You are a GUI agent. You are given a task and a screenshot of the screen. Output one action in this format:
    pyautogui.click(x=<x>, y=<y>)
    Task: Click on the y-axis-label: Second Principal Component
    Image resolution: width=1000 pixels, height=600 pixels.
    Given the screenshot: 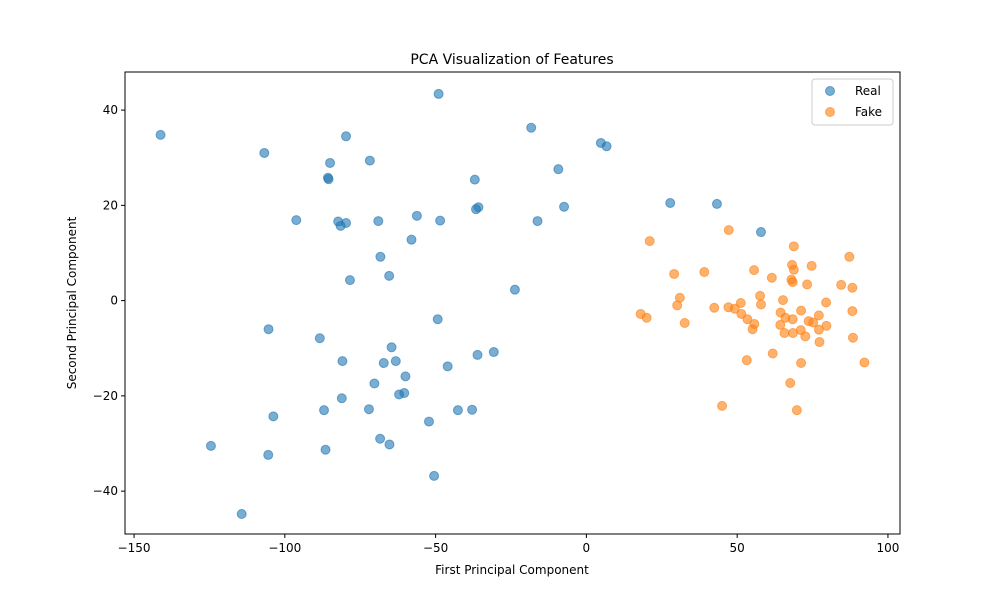 What is the action you would take?
    pyautogui.click(x=72, y=302)
    